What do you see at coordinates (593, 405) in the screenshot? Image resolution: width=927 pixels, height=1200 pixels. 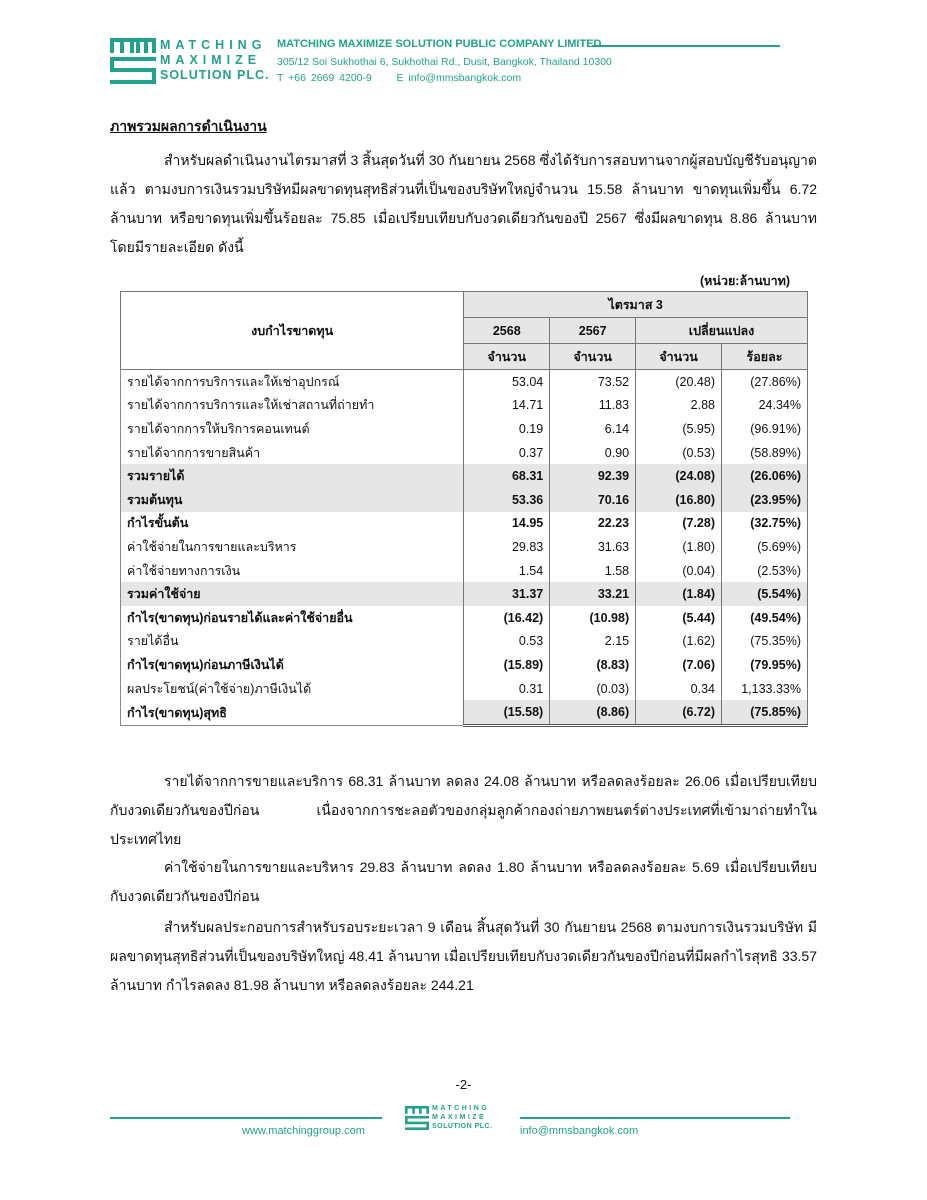 I see `value-2567: 11.83` at bounding box center [593, 405].